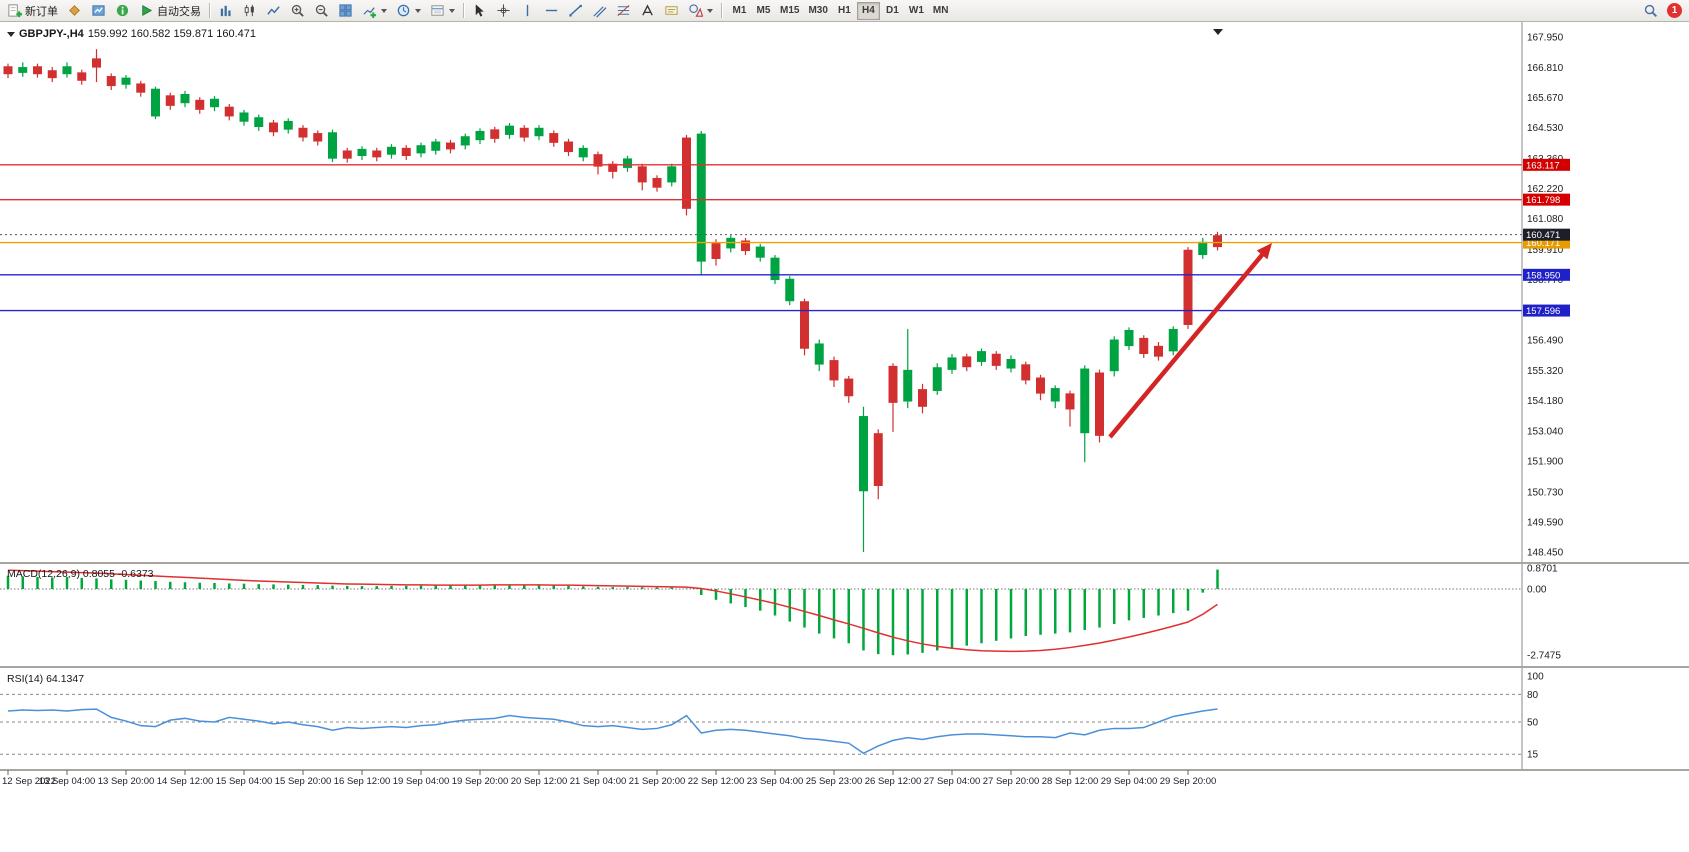 The image size is (1689, 852). What do you see at coordinates (1546, 274) in the screenshot?
I see `price-tag: 158.950` at bounding box center [1546, 274].